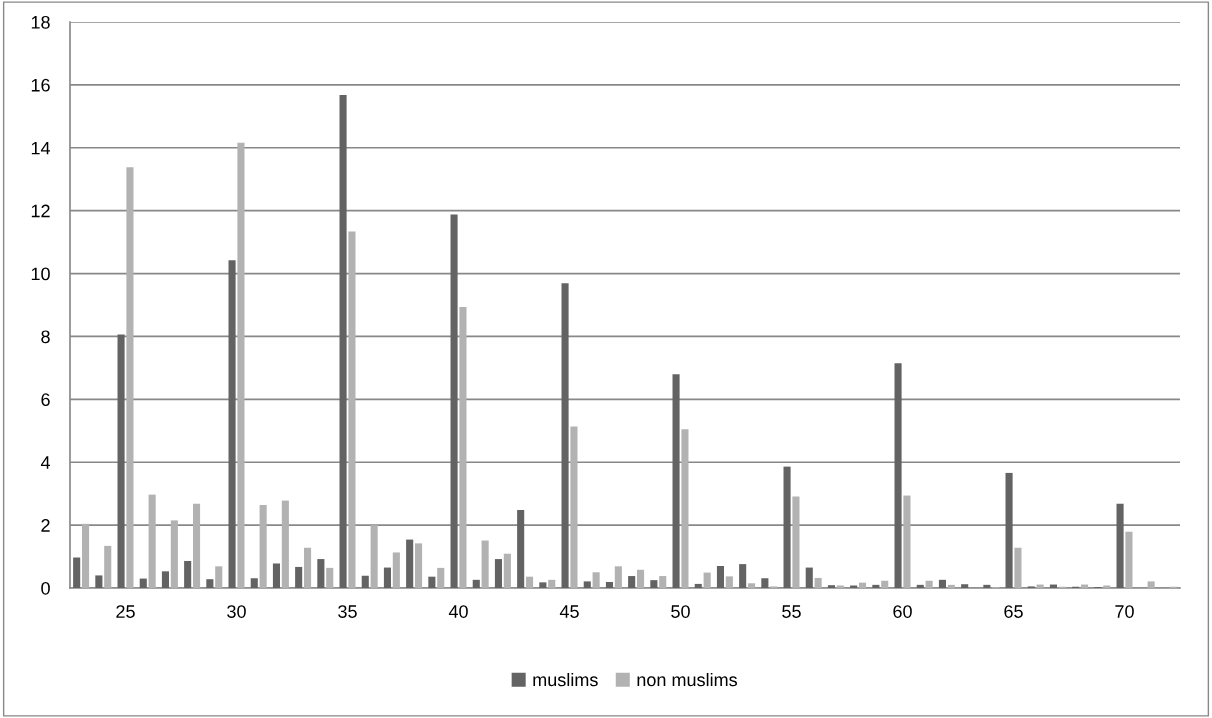  I want to click on y-tick-label: 6, so click(45, 400).